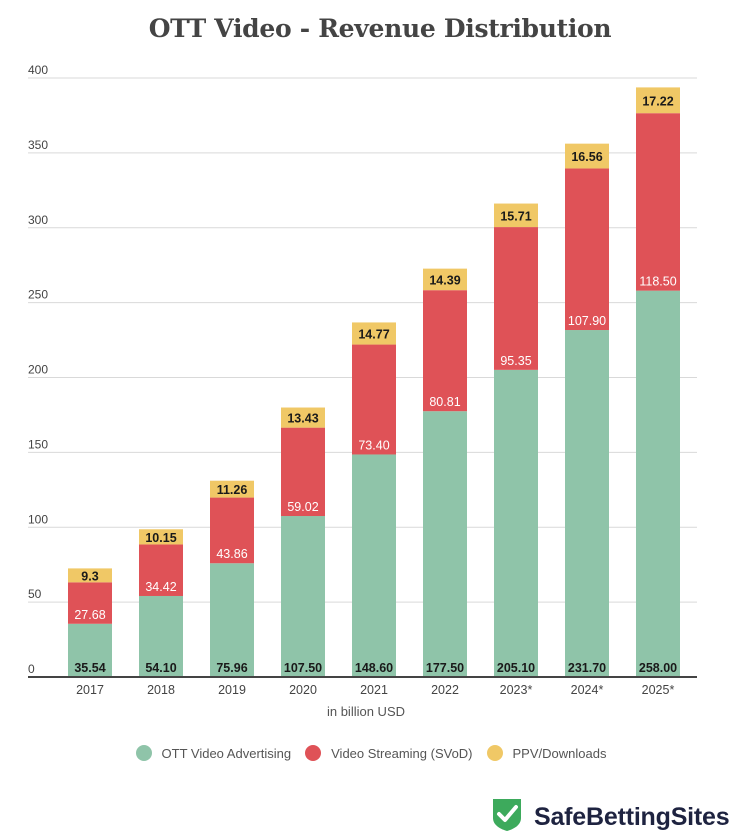 This screenshot has width=734, height=837. What do you see at coordinates (559, 753) in the screenshot?
I see `legend-label: PPV/Downloads` at bounding box center [559, 753].